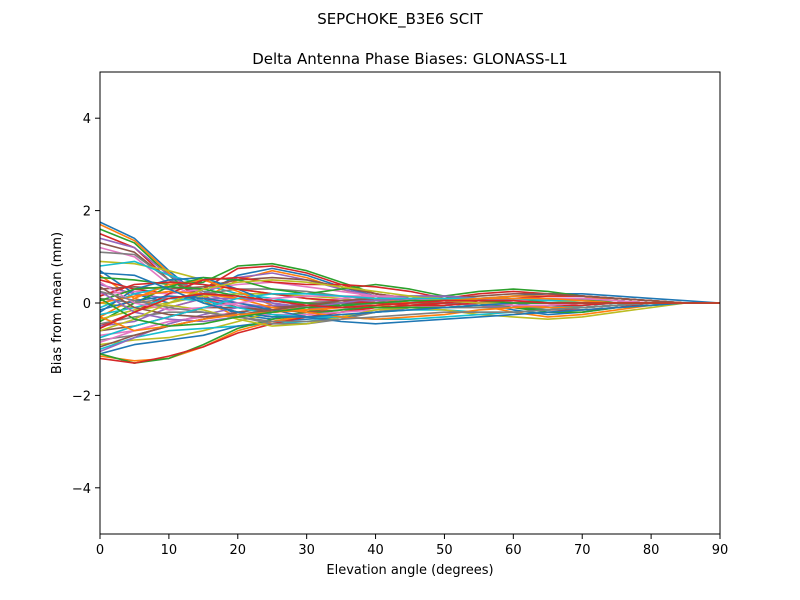 Image resolution: width=800 pixels, height=600 pixels. Describe the element at coordinates (513, 550) in the screenshot. I see `x-tick-label: 60` at that location.